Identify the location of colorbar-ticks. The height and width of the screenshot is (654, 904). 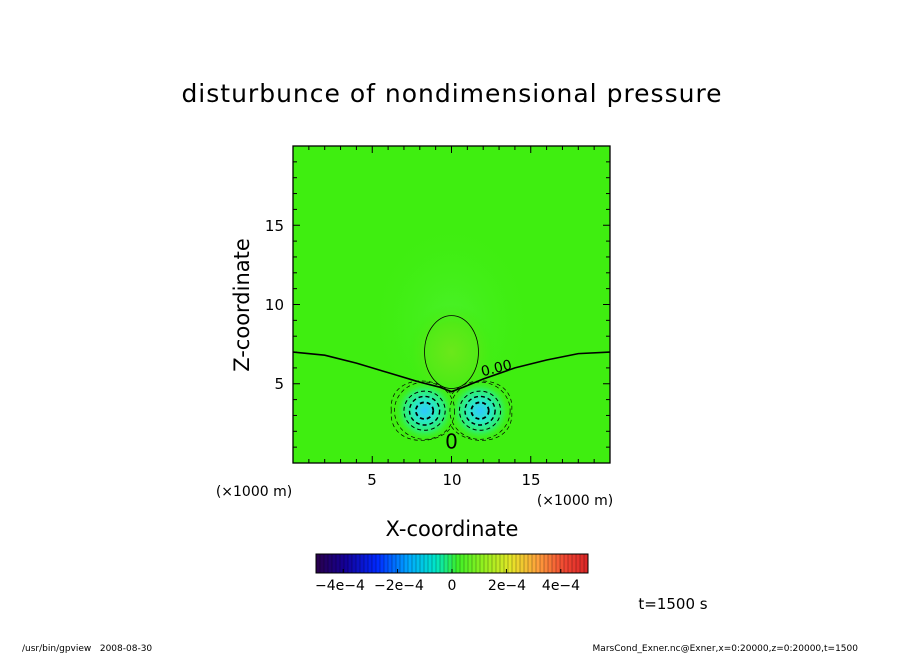
(452, 571).